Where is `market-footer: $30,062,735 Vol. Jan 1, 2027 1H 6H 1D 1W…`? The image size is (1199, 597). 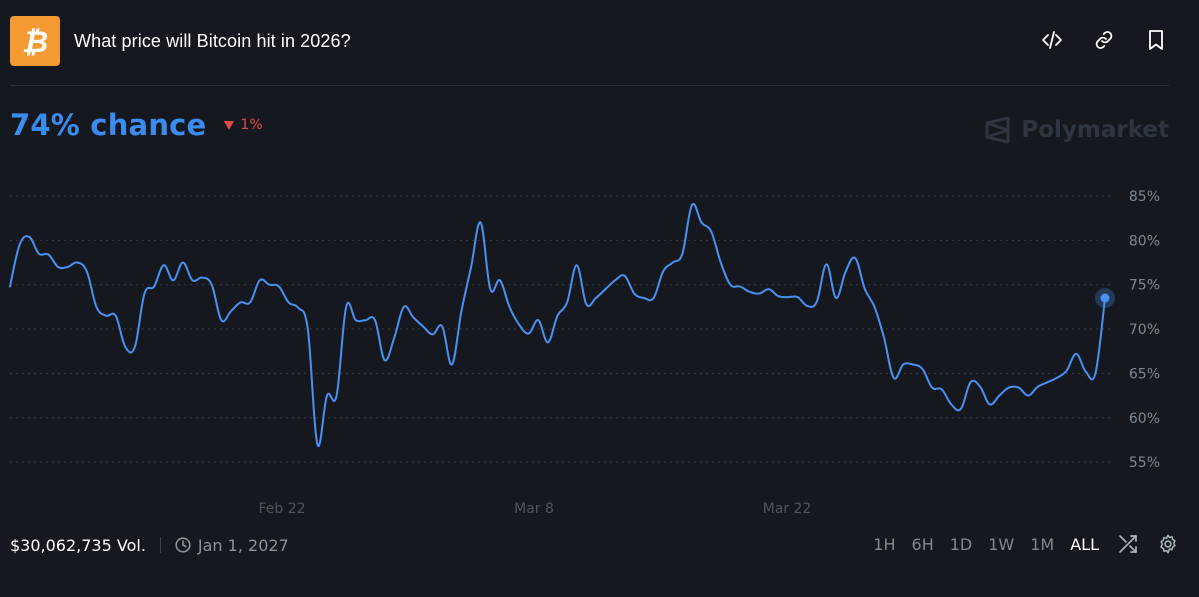 market-footer: $30,062,735 Vol. Jan 1, 2027 1H 6H 1D 1W… is located at coordinates (594, 545).